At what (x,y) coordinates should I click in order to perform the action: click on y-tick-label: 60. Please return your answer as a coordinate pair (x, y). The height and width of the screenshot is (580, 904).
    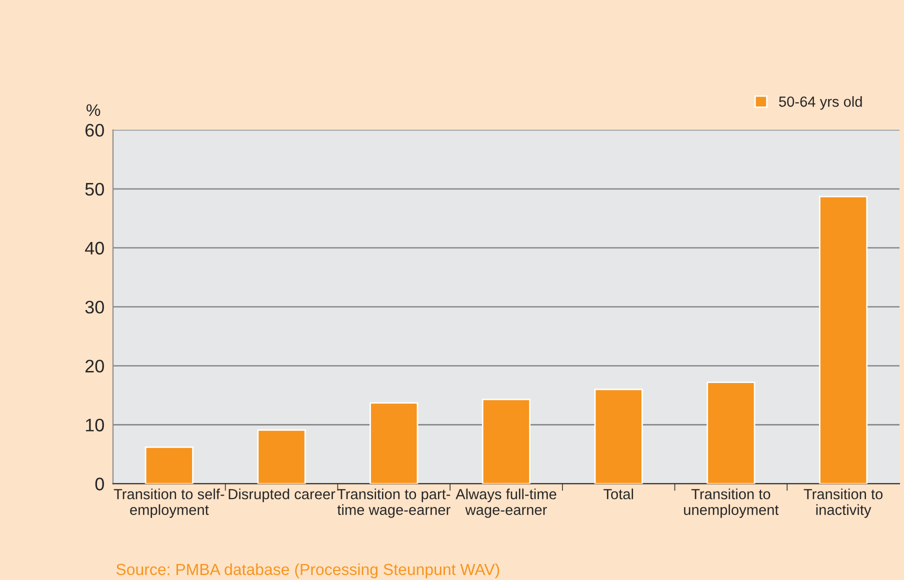
    Looking at the image, I should click on (95, 130).